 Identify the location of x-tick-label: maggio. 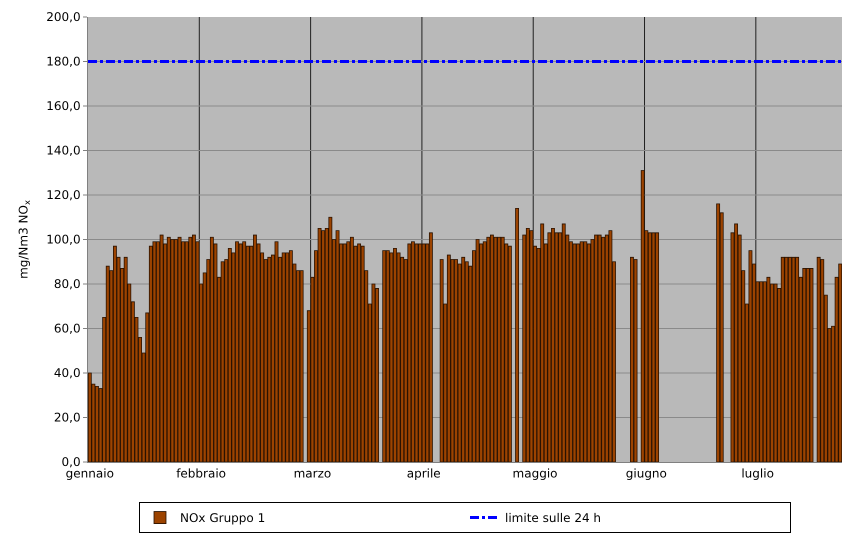
(535, 473).